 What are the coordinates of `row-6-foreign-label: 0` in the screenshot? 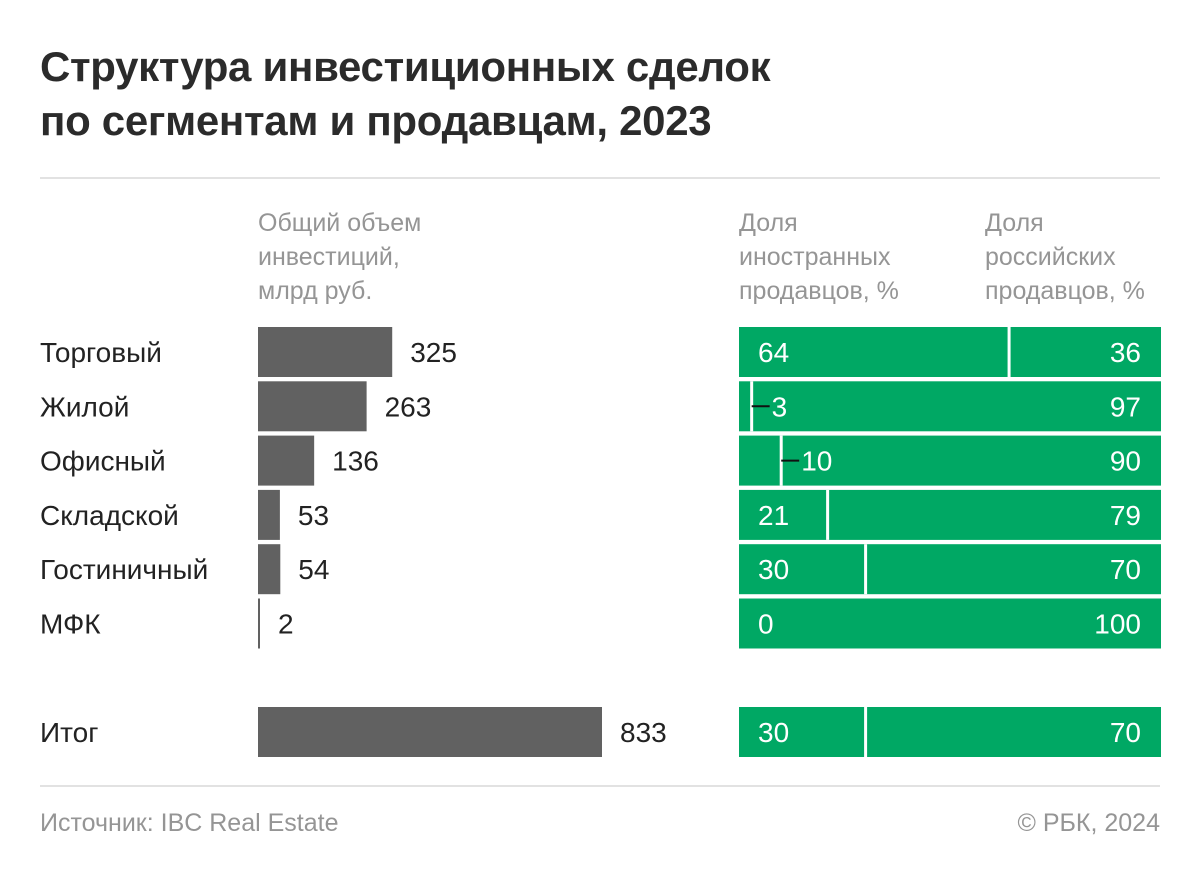 It's located at (766, 624).